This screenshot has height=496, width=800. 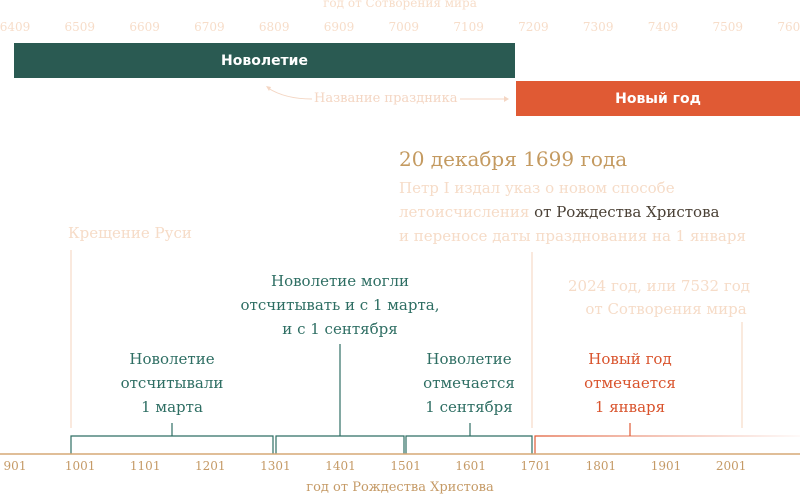 What do you see at coordinates (80, 466) in the screenshot?
I see `bottom-axis-tick-1001: 1001` at bounding box center [80, 466].